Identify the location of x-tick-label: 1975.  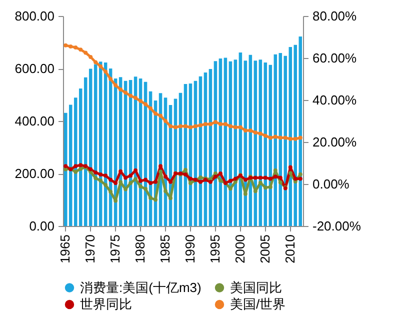
(115, 249).